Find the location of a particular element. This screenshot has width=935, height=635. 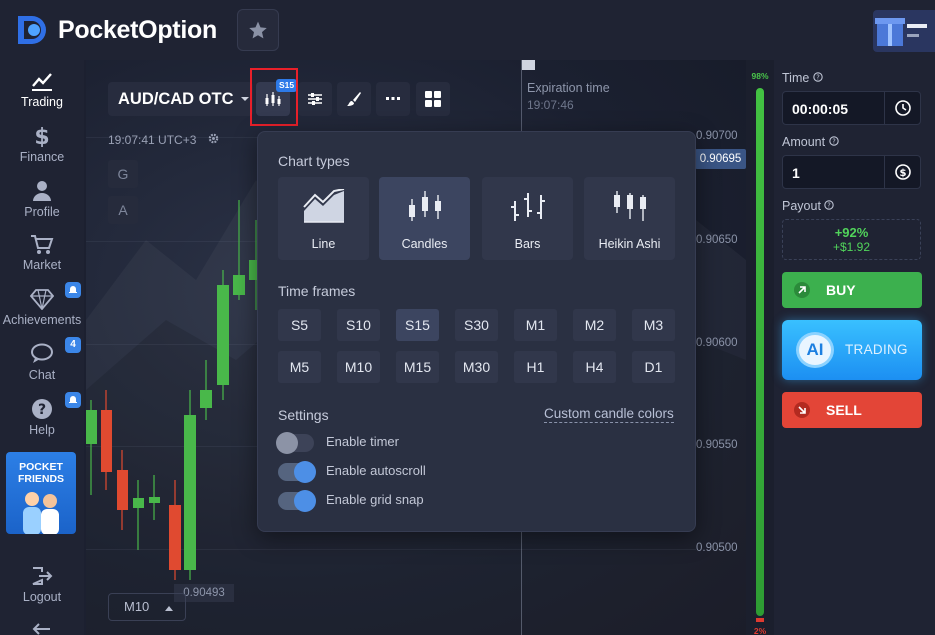

ai-trading-label: TRADING is located at coordinates (876, 349).